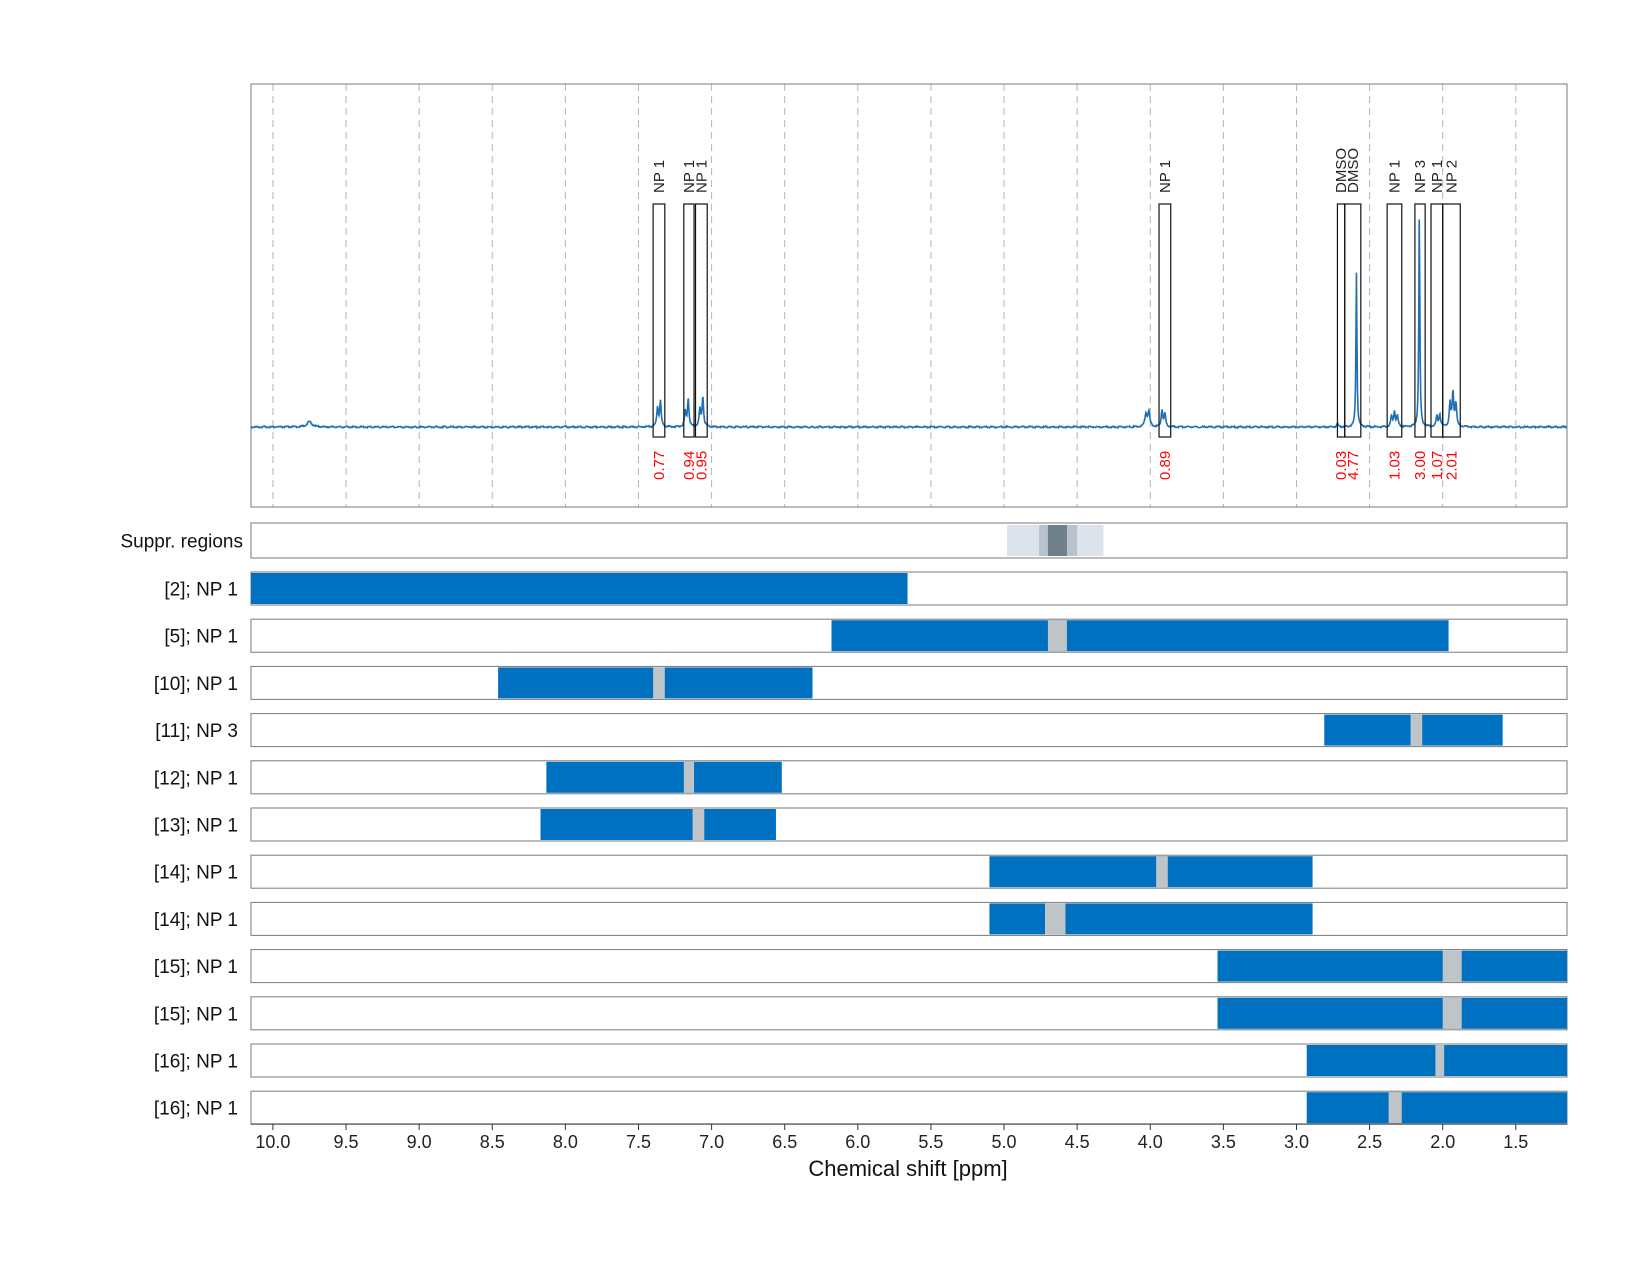 The image size is (1651, 1275). I want to click on x-axis-label: Chemical shift [ppm], so click(907, 1168).